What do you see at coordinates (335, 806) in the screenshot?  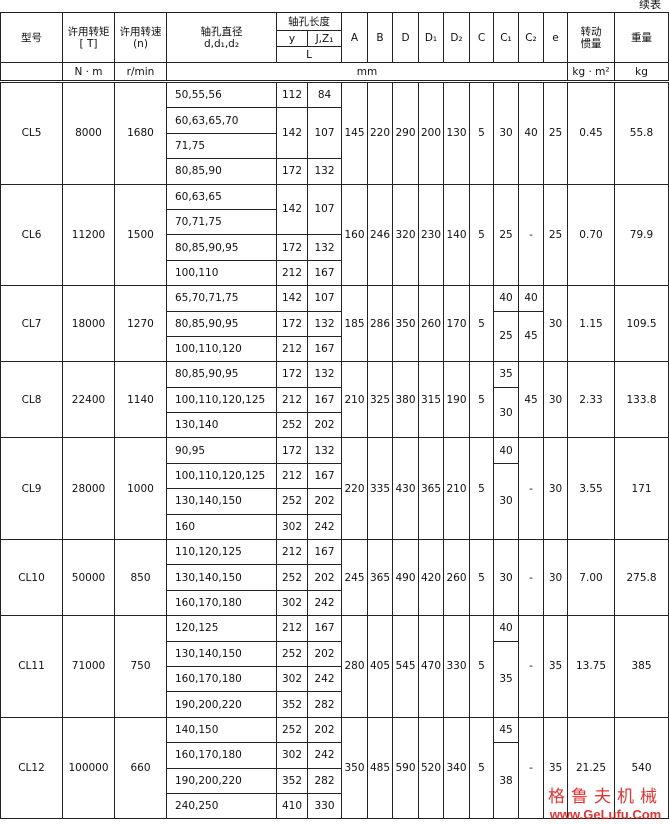 I see `table-row: 240,250 410 330` at bounding box center [335, 806].